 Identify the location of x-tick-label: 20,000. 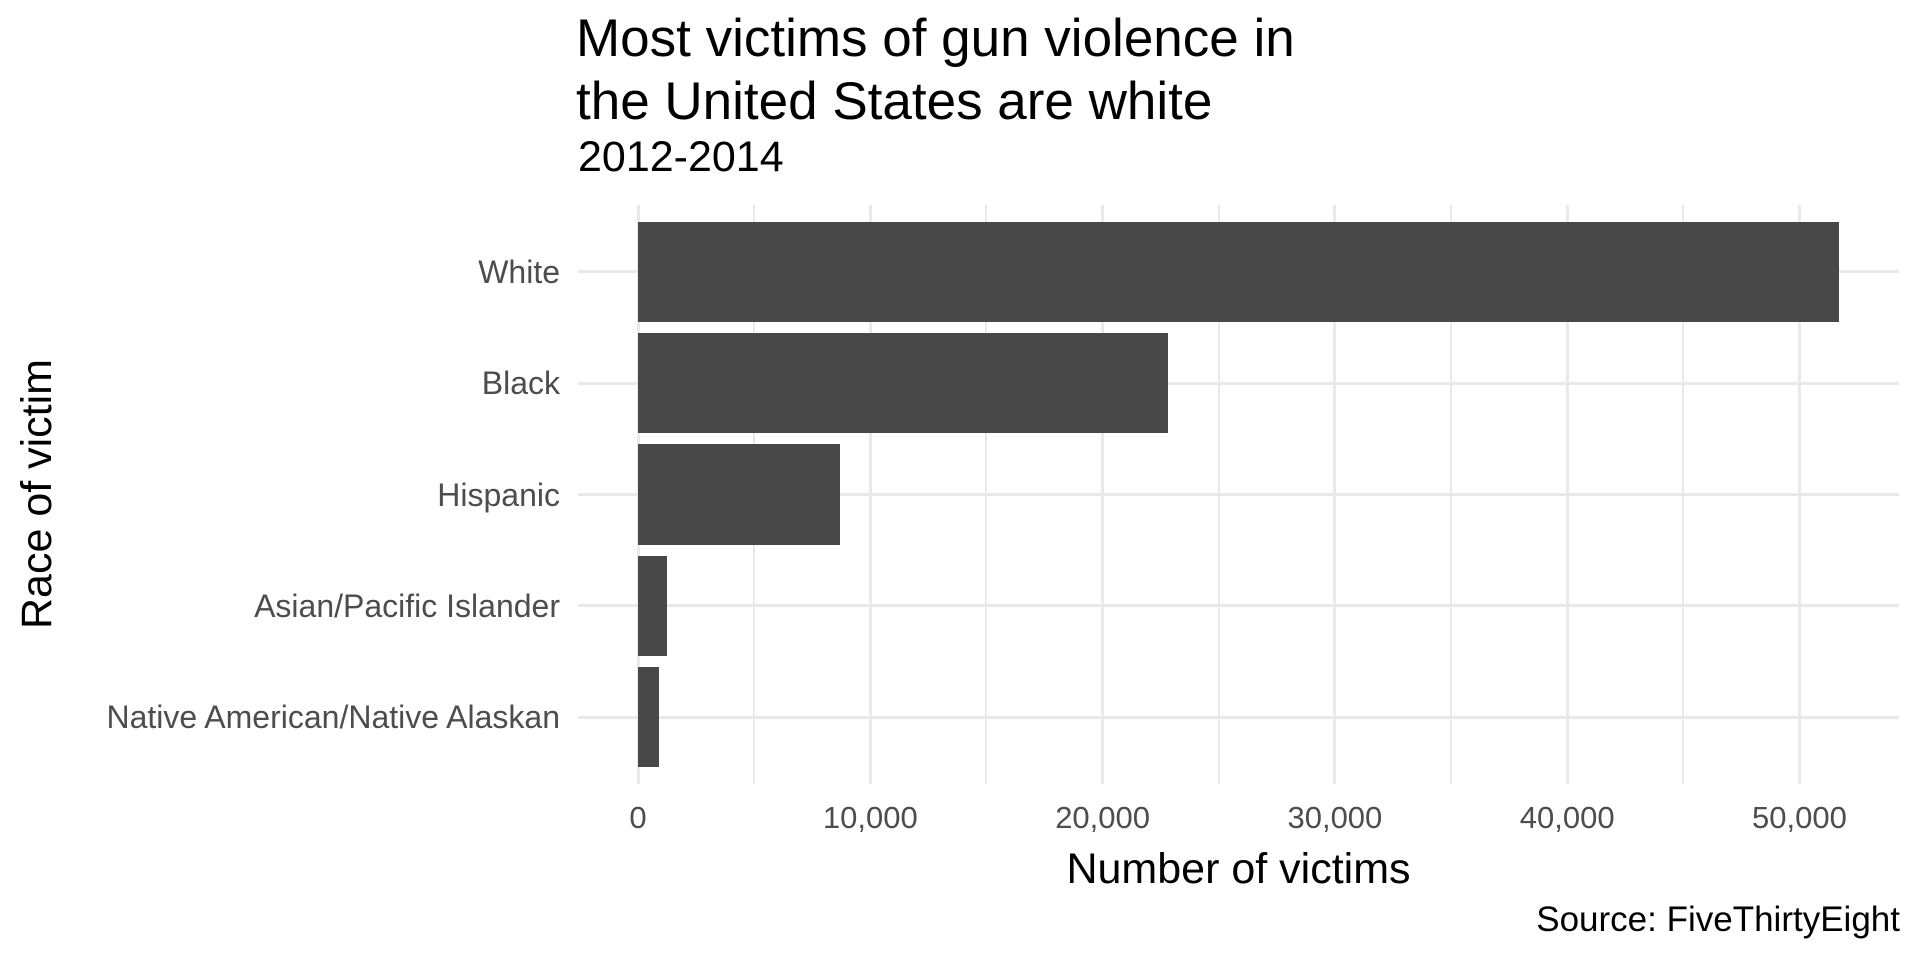
(1103, 817).